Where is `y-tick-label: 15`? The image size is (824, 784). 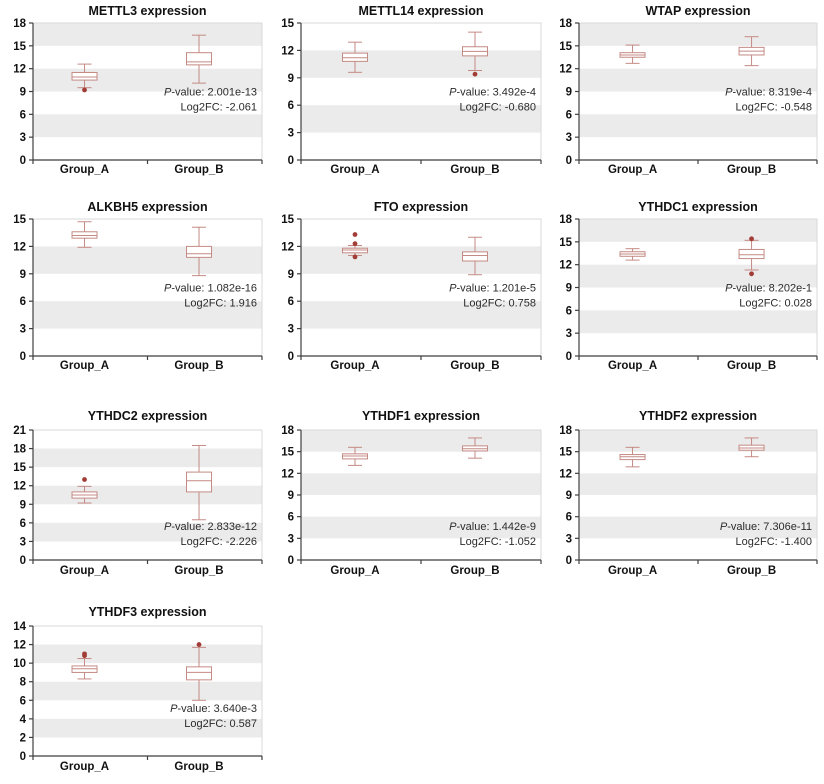
y-tick-label: 15 is located at coordinates (19, 47).